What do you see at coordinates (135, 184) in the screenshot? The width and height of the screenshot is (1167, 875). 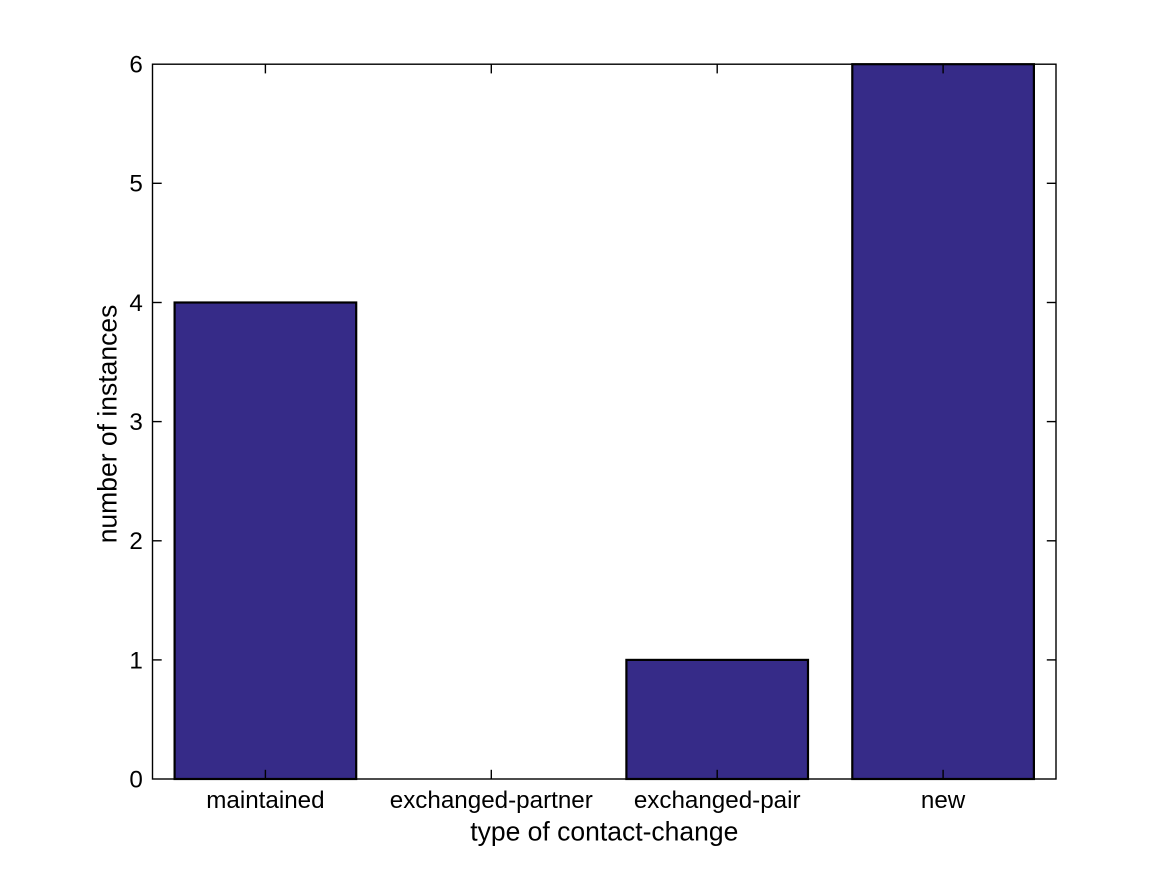 I see `svg-text: 5` at bounding box center [135, 184].